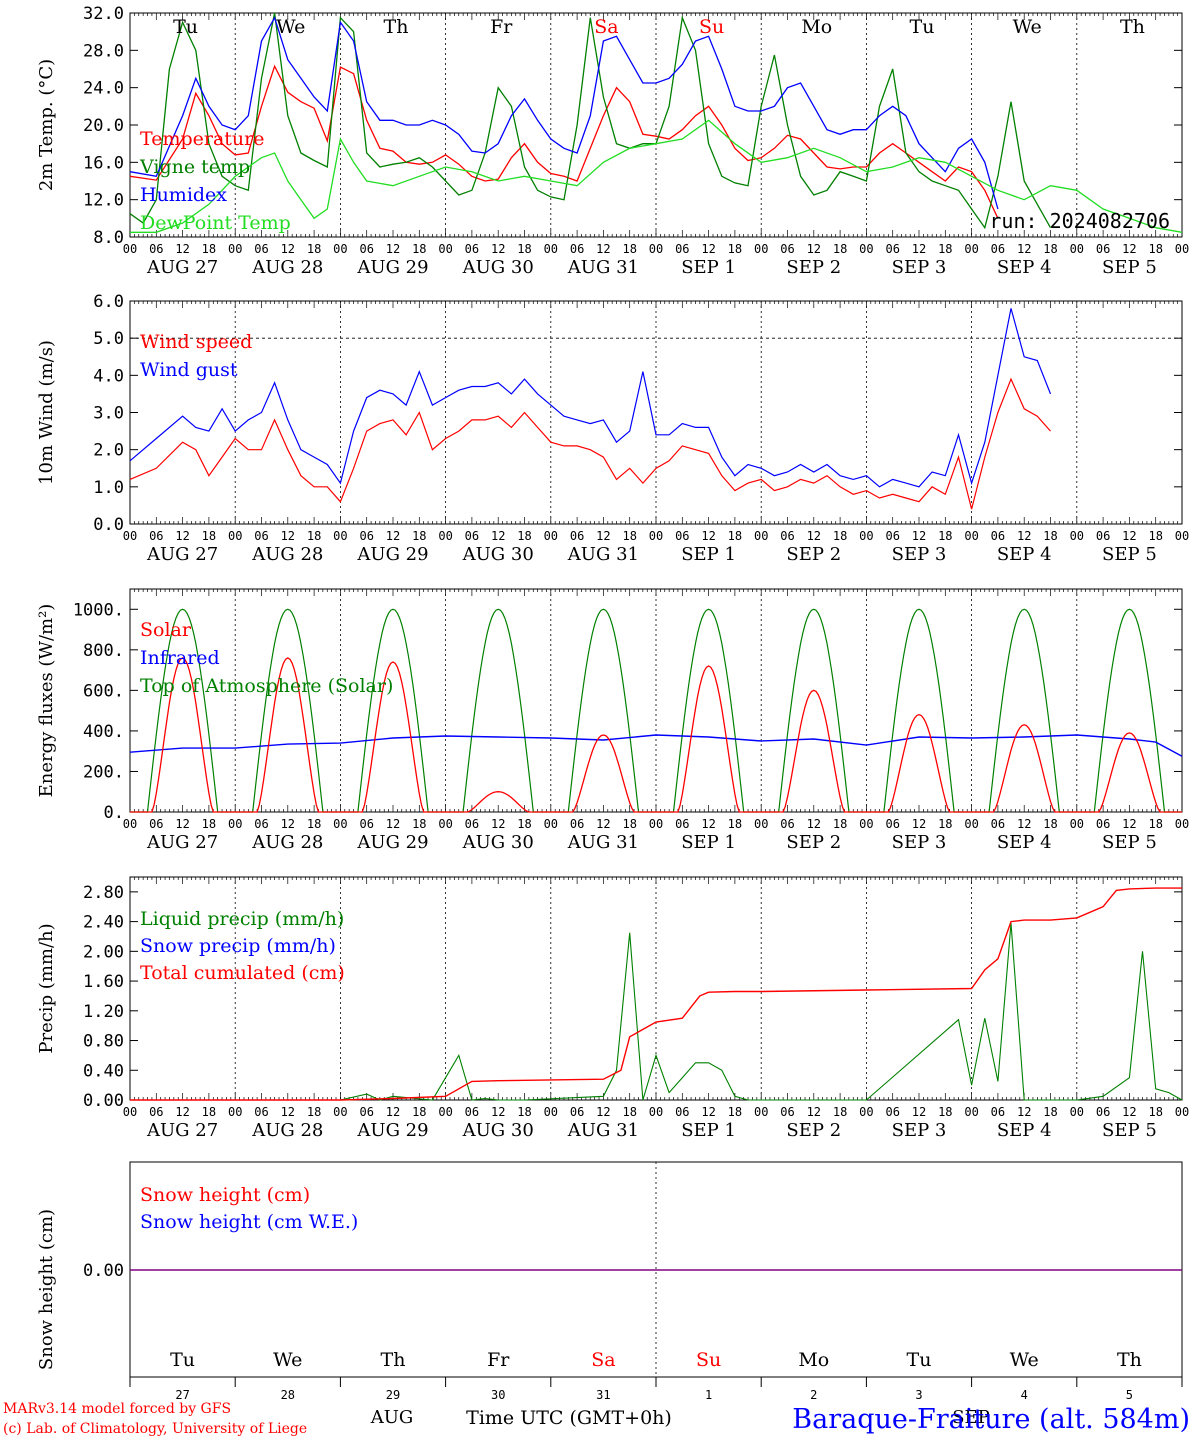 This screenshot has height=1440, width=1194. I want to click on legend-wind-gust: Wind gust, so click(189, 370).